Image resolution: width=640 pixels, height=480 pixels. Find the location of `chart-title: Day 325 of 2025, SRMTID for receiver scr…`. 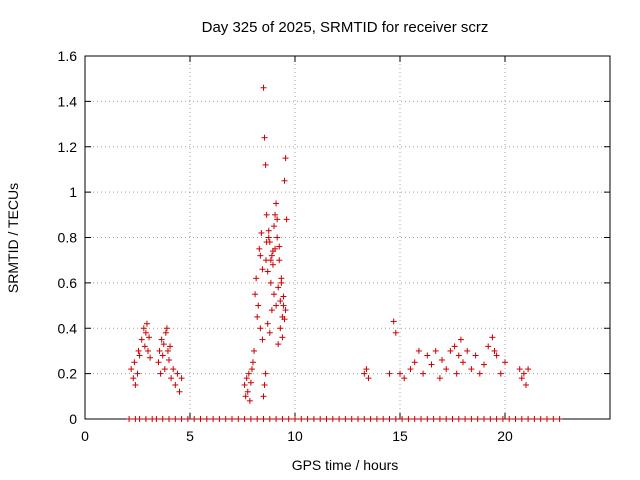

chart-title: Day 325 of 2025, SRMTID for receiver scr… is located at coordinates (345, 27).